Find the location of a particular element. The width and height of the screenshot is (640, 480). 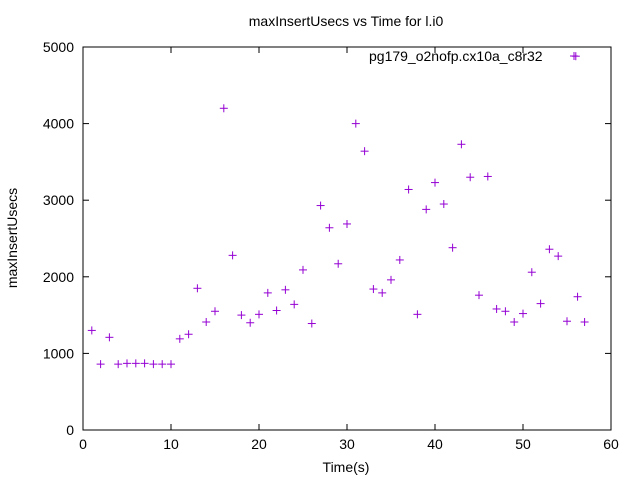

y-tick-label: 3000 is located at coordinates (58, 200).